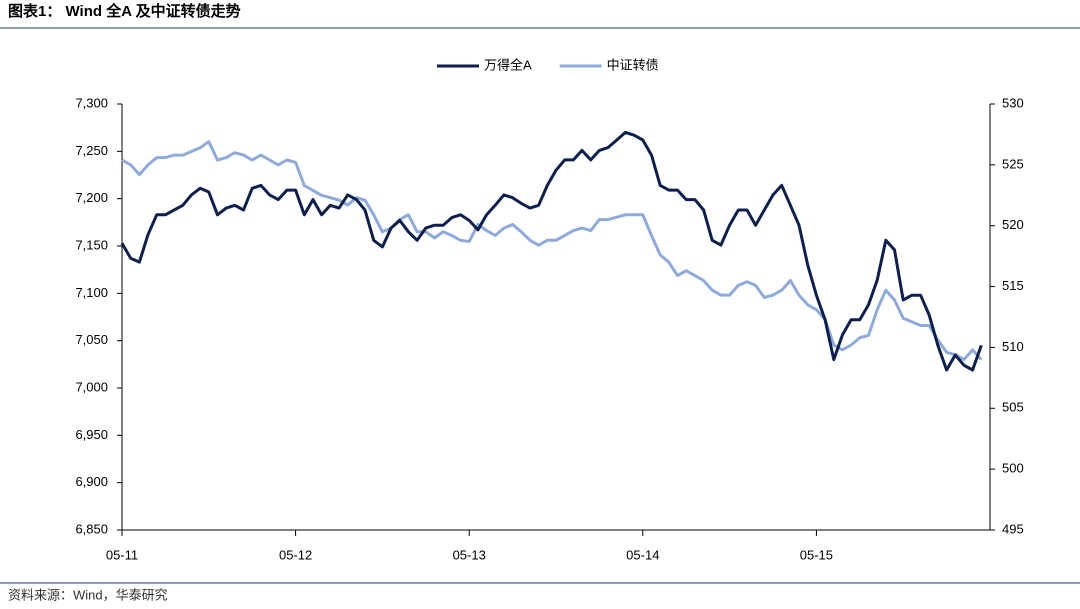 This screenshot has height=609, width=1080. What do you see at coordinates (1013, 528) in the screenshot?
I see `y2-tick-label: 495` at bounding box center [1013, 528].